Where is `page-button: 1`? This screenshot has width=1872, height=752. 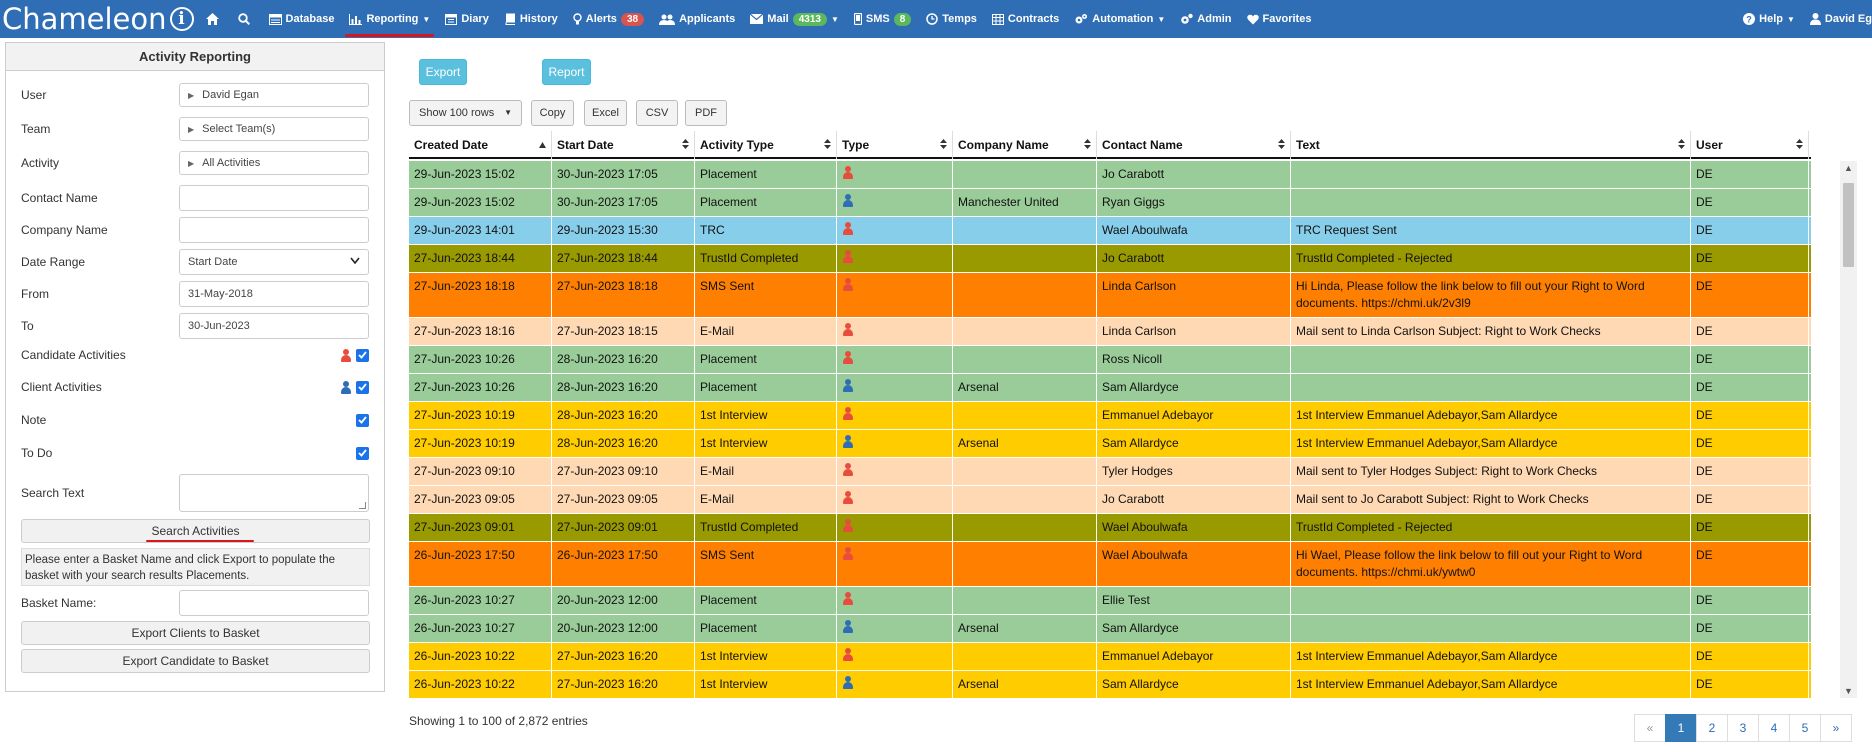
page-button: 1 is located at coordinates (1681, 728).